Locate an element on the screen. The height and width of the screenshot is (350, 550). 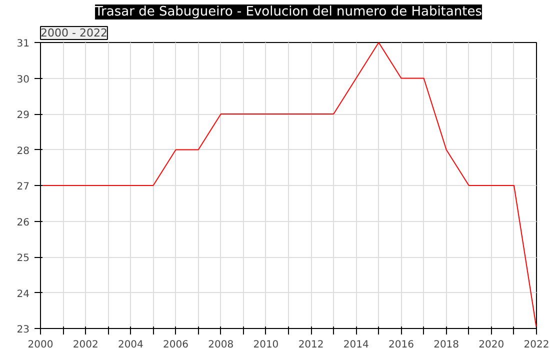
y-tick-label: 27 is located at coordinates (23, 187).